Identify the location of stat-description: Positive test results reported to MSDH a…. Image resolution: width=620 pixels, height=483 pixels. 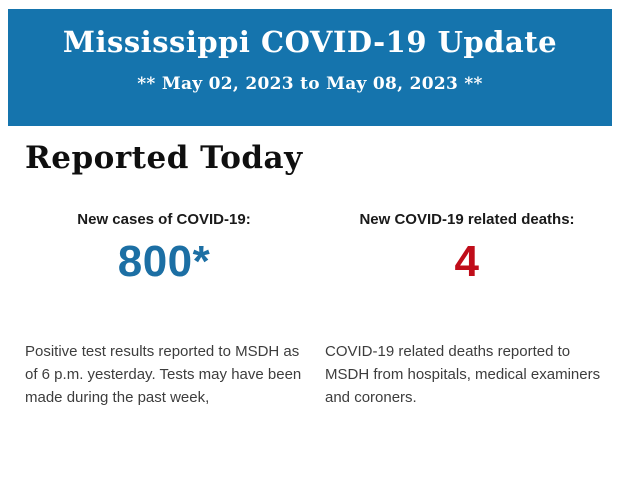
(163, 374).